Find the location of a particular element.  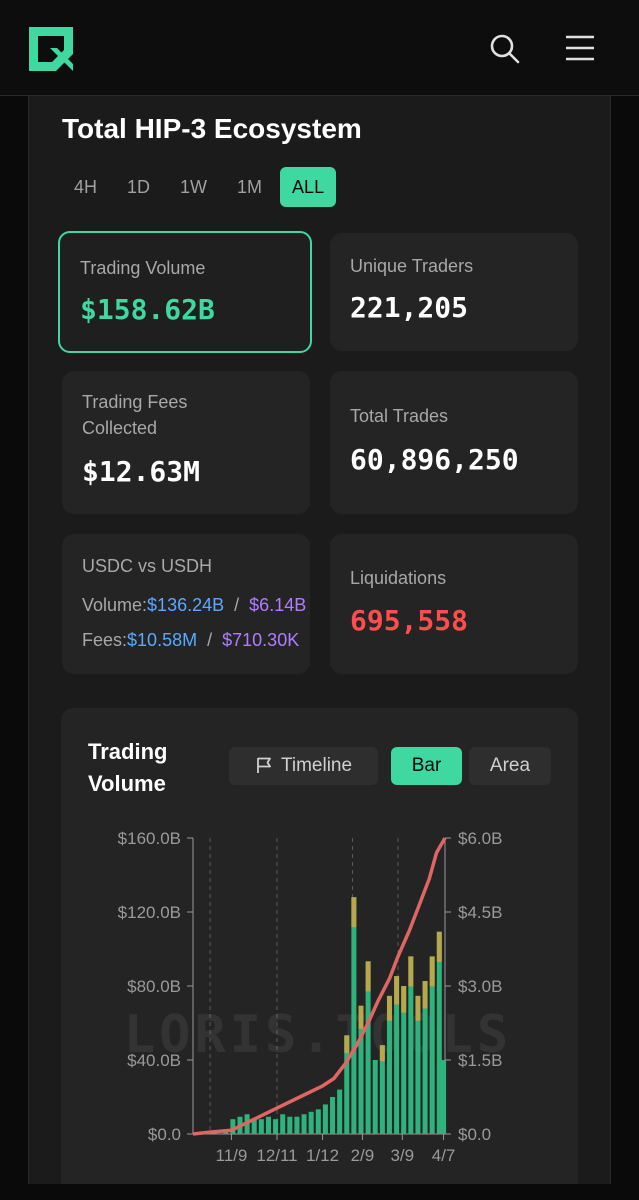

unique-traders-value: 221,205 is located at coordinates (409, 307).